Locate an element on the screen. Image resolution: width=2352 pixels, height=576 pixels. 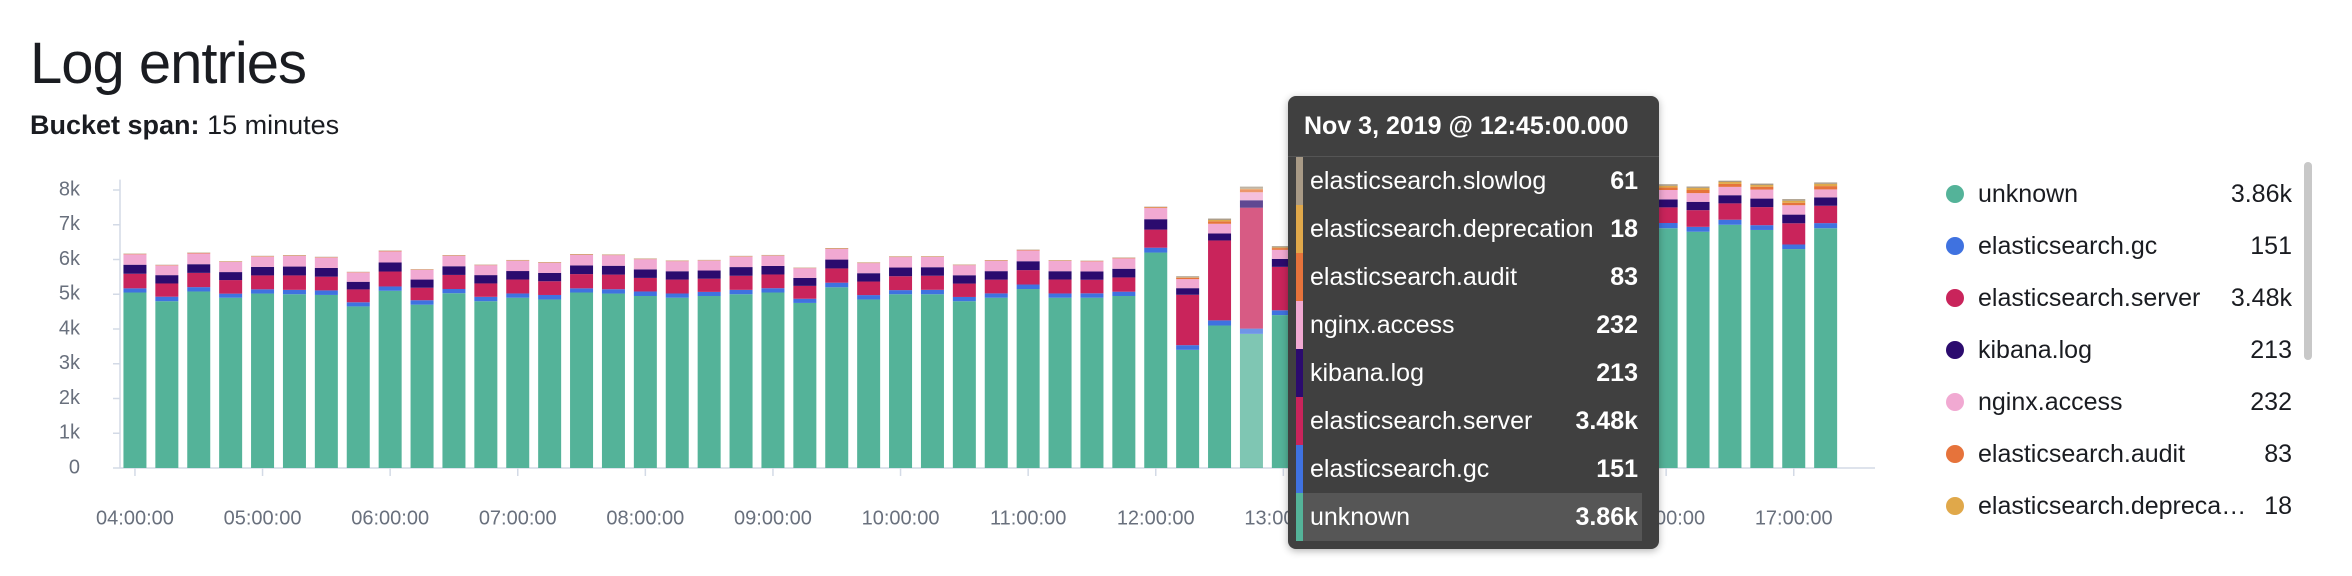
legend-item: nginx.access 232 is located at coordinates (2115, 402).